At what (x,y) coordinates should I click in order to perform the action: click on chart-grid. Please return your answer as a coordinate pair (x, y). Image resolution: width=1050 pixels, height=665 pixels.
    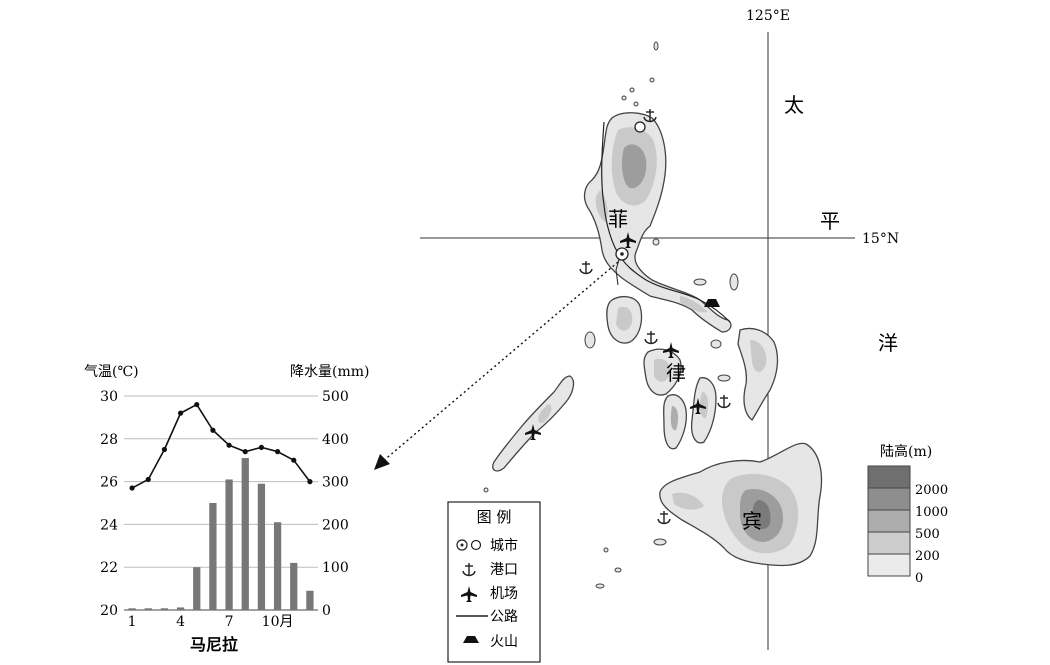
    Looking at the image, I should click on (221, 503).